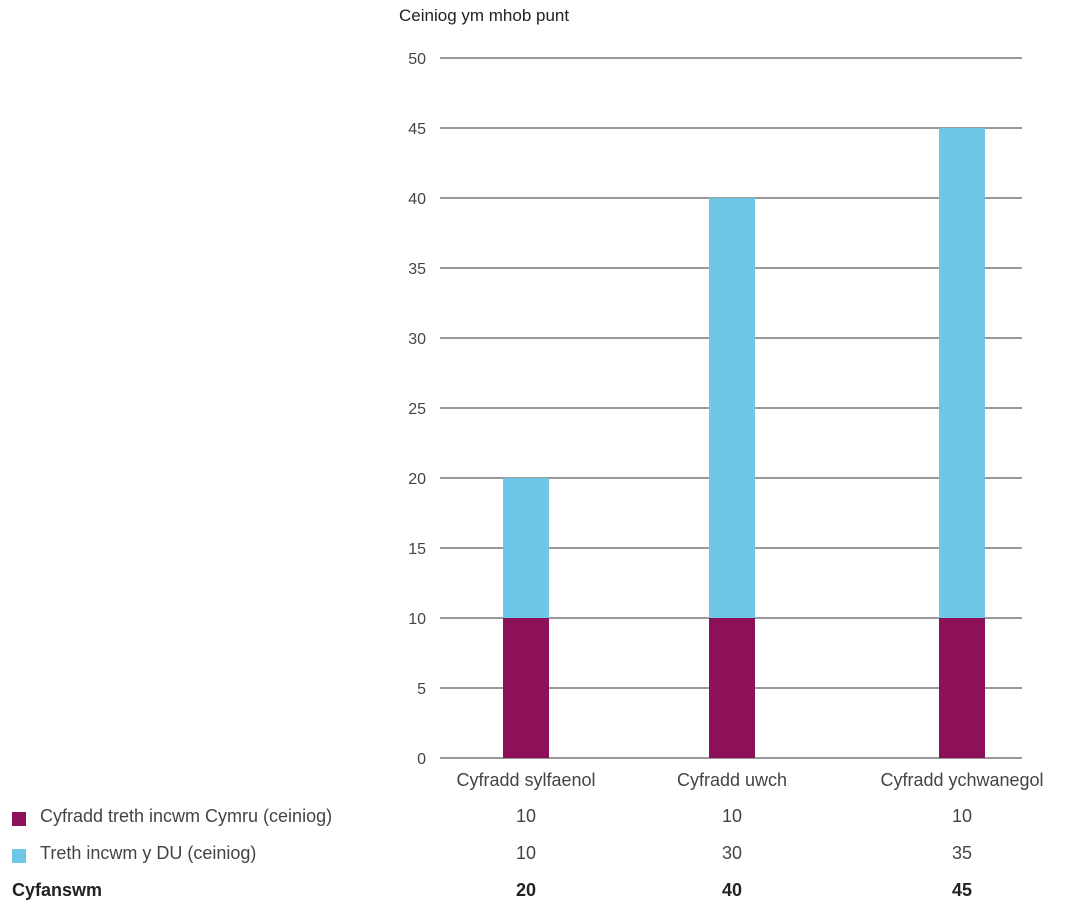 This screenshot has height=911, width=1078. What do you see at coordinates (484, 15) in the screenshot?
I see `y-axis-label: Ceiniog ym mhob punt` at bounding box center [484, 15].